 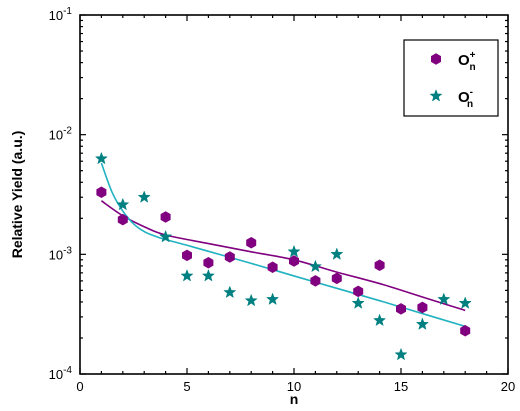 What do you see at coordinates (465, 98) in the screenshot?
I see `legend-label-series-2: O-n` at bounding box center [465, 98].